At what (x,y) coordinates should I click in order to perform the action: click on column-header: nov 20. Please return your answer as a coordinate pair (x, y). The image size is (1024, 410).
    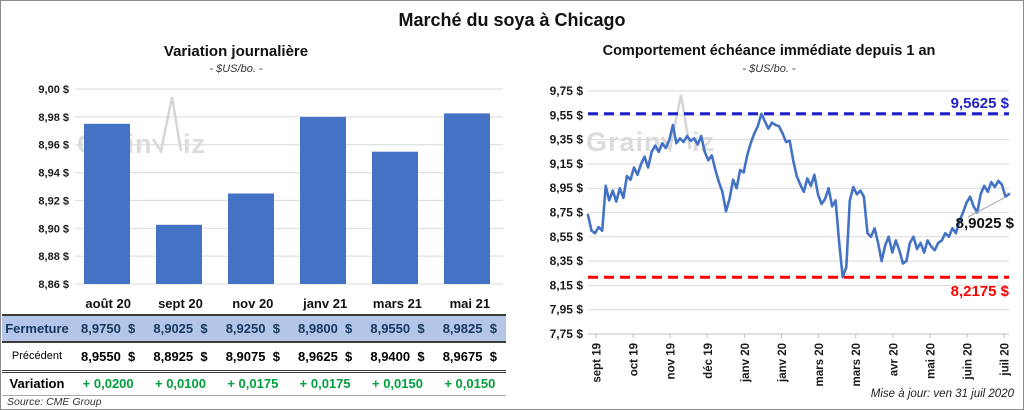
    Looking at the image, I should click on (253, 303).